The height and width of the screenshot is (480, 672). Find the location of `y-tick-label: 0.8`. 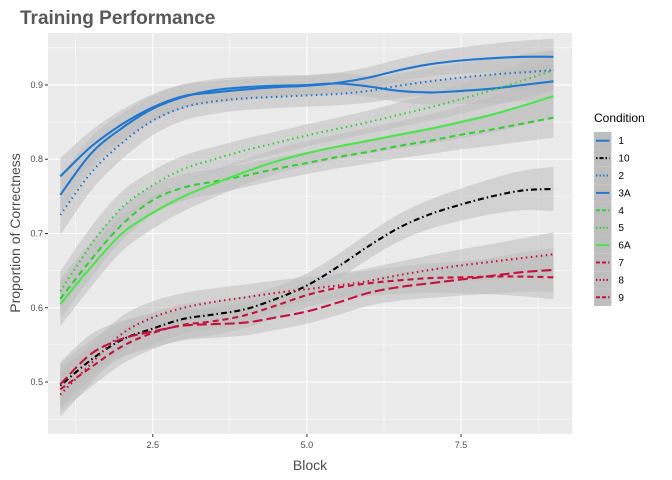

y-tick-label: 0.8 is located at coordinates (36, 159).